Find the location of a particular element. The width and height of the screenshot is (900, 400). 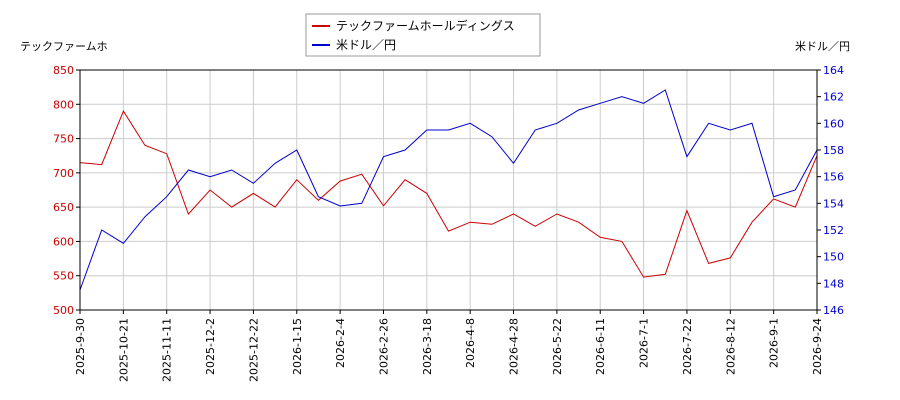

x-tick-label-13: 2026-7-1 is located at coordinates (644, 343).